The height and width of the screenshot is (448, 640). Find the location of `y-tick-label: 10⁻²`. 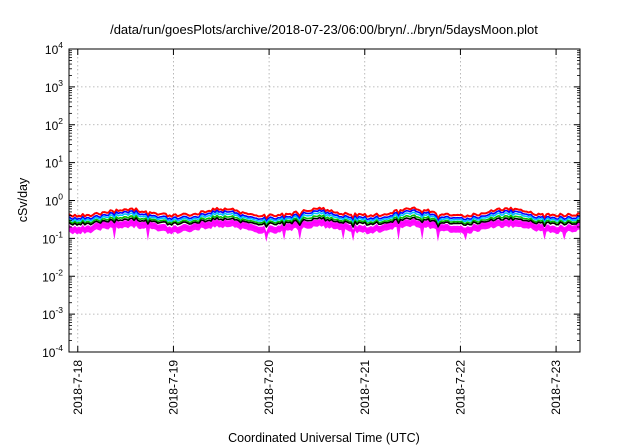

y-tick-label: 10⁻² is located at coordinates (52, 275).